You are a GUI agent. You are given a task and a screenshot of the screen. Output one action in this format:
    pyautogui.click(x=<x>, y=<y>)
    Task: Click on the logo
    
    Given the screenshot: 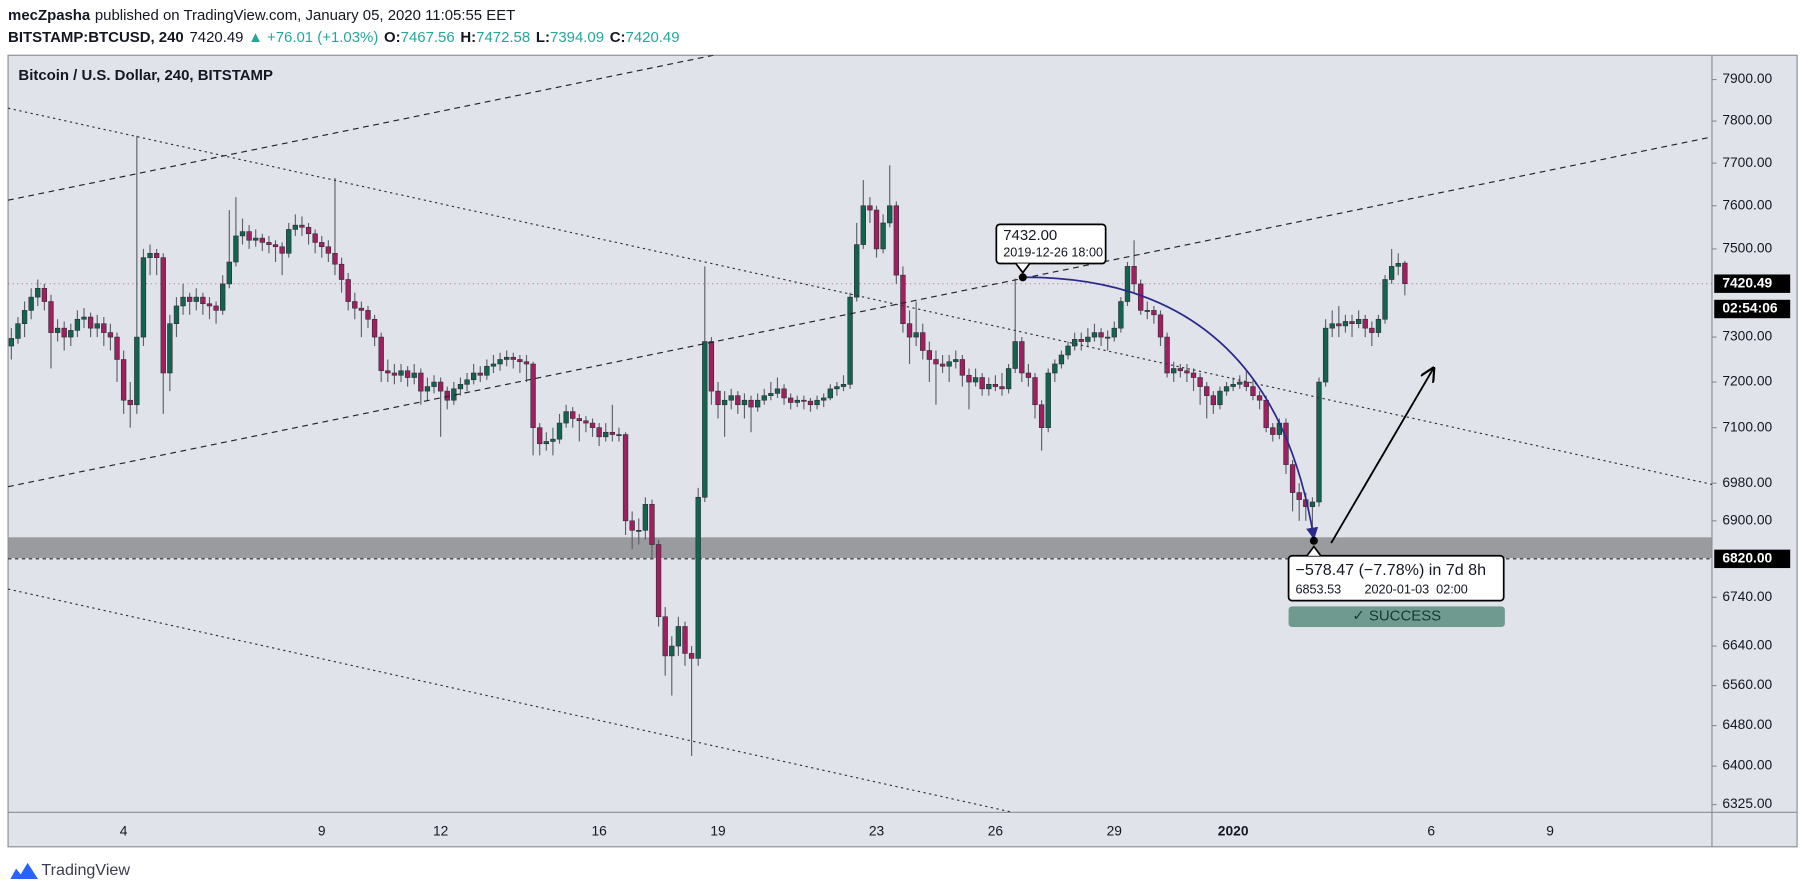 What is the action you would take?
    pyautogui.click(x=24, y=871)
    